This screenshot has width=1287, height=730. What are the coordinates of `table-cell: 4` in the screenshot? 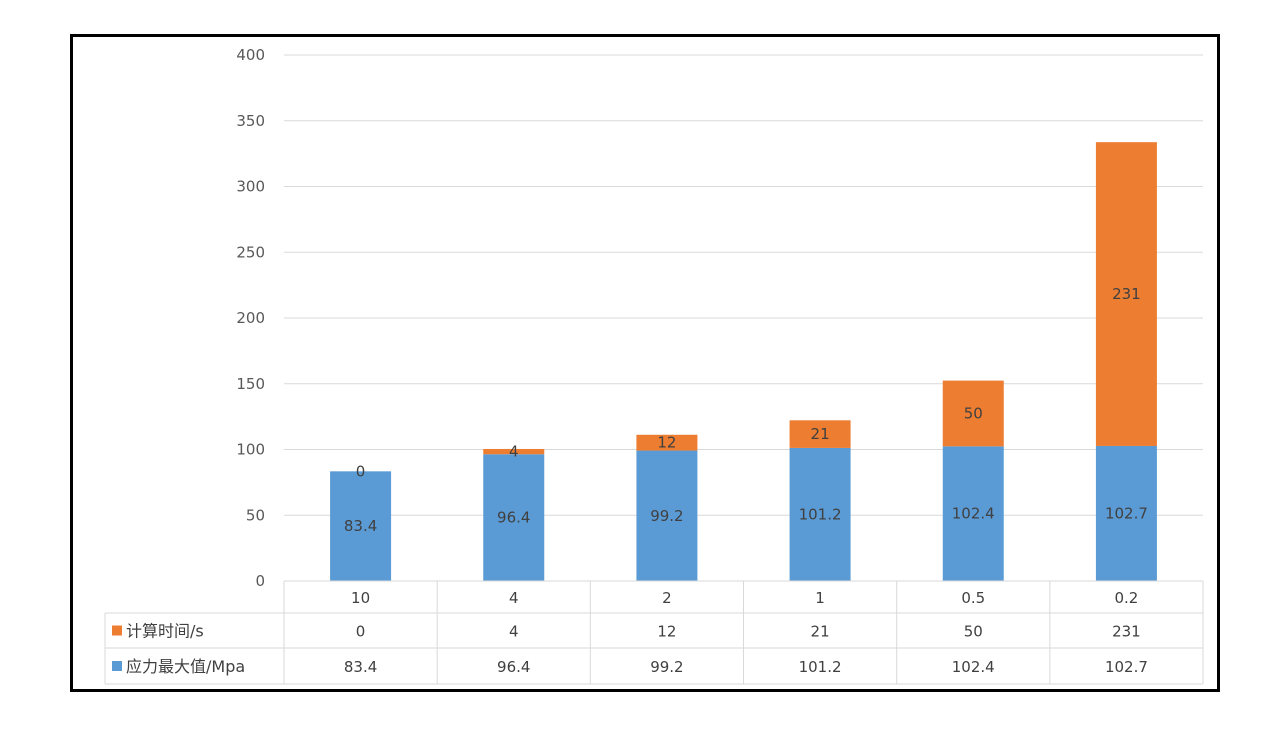 It's located at (514, 632).